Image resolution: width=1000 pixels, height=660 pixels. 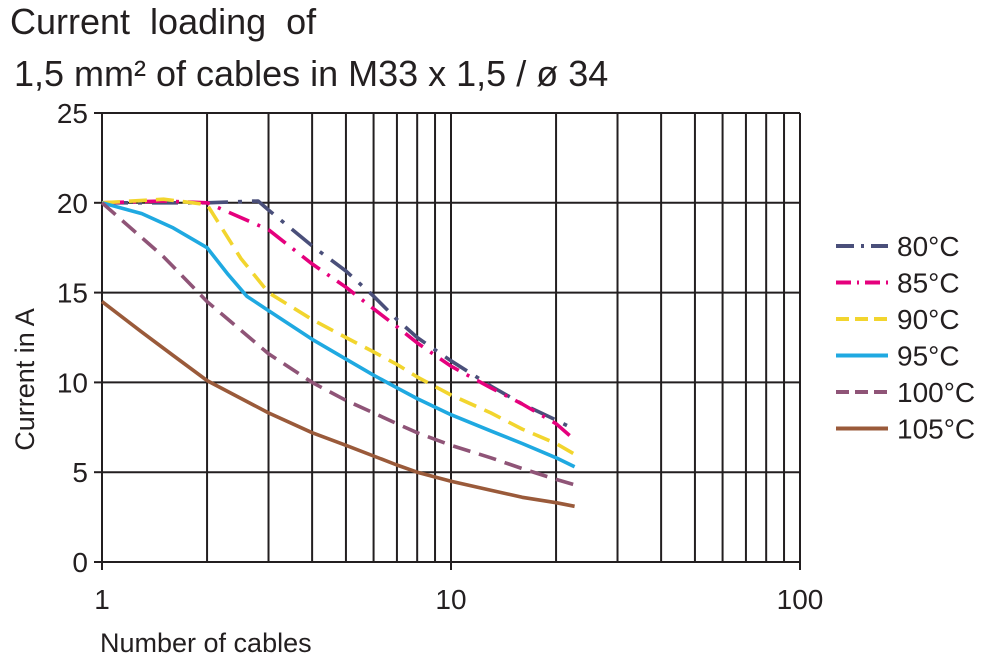 What do you see at coordinates (72, 113) in the screenshot?
I see `y-tick-label: 25` at bounding box center [72, 113].